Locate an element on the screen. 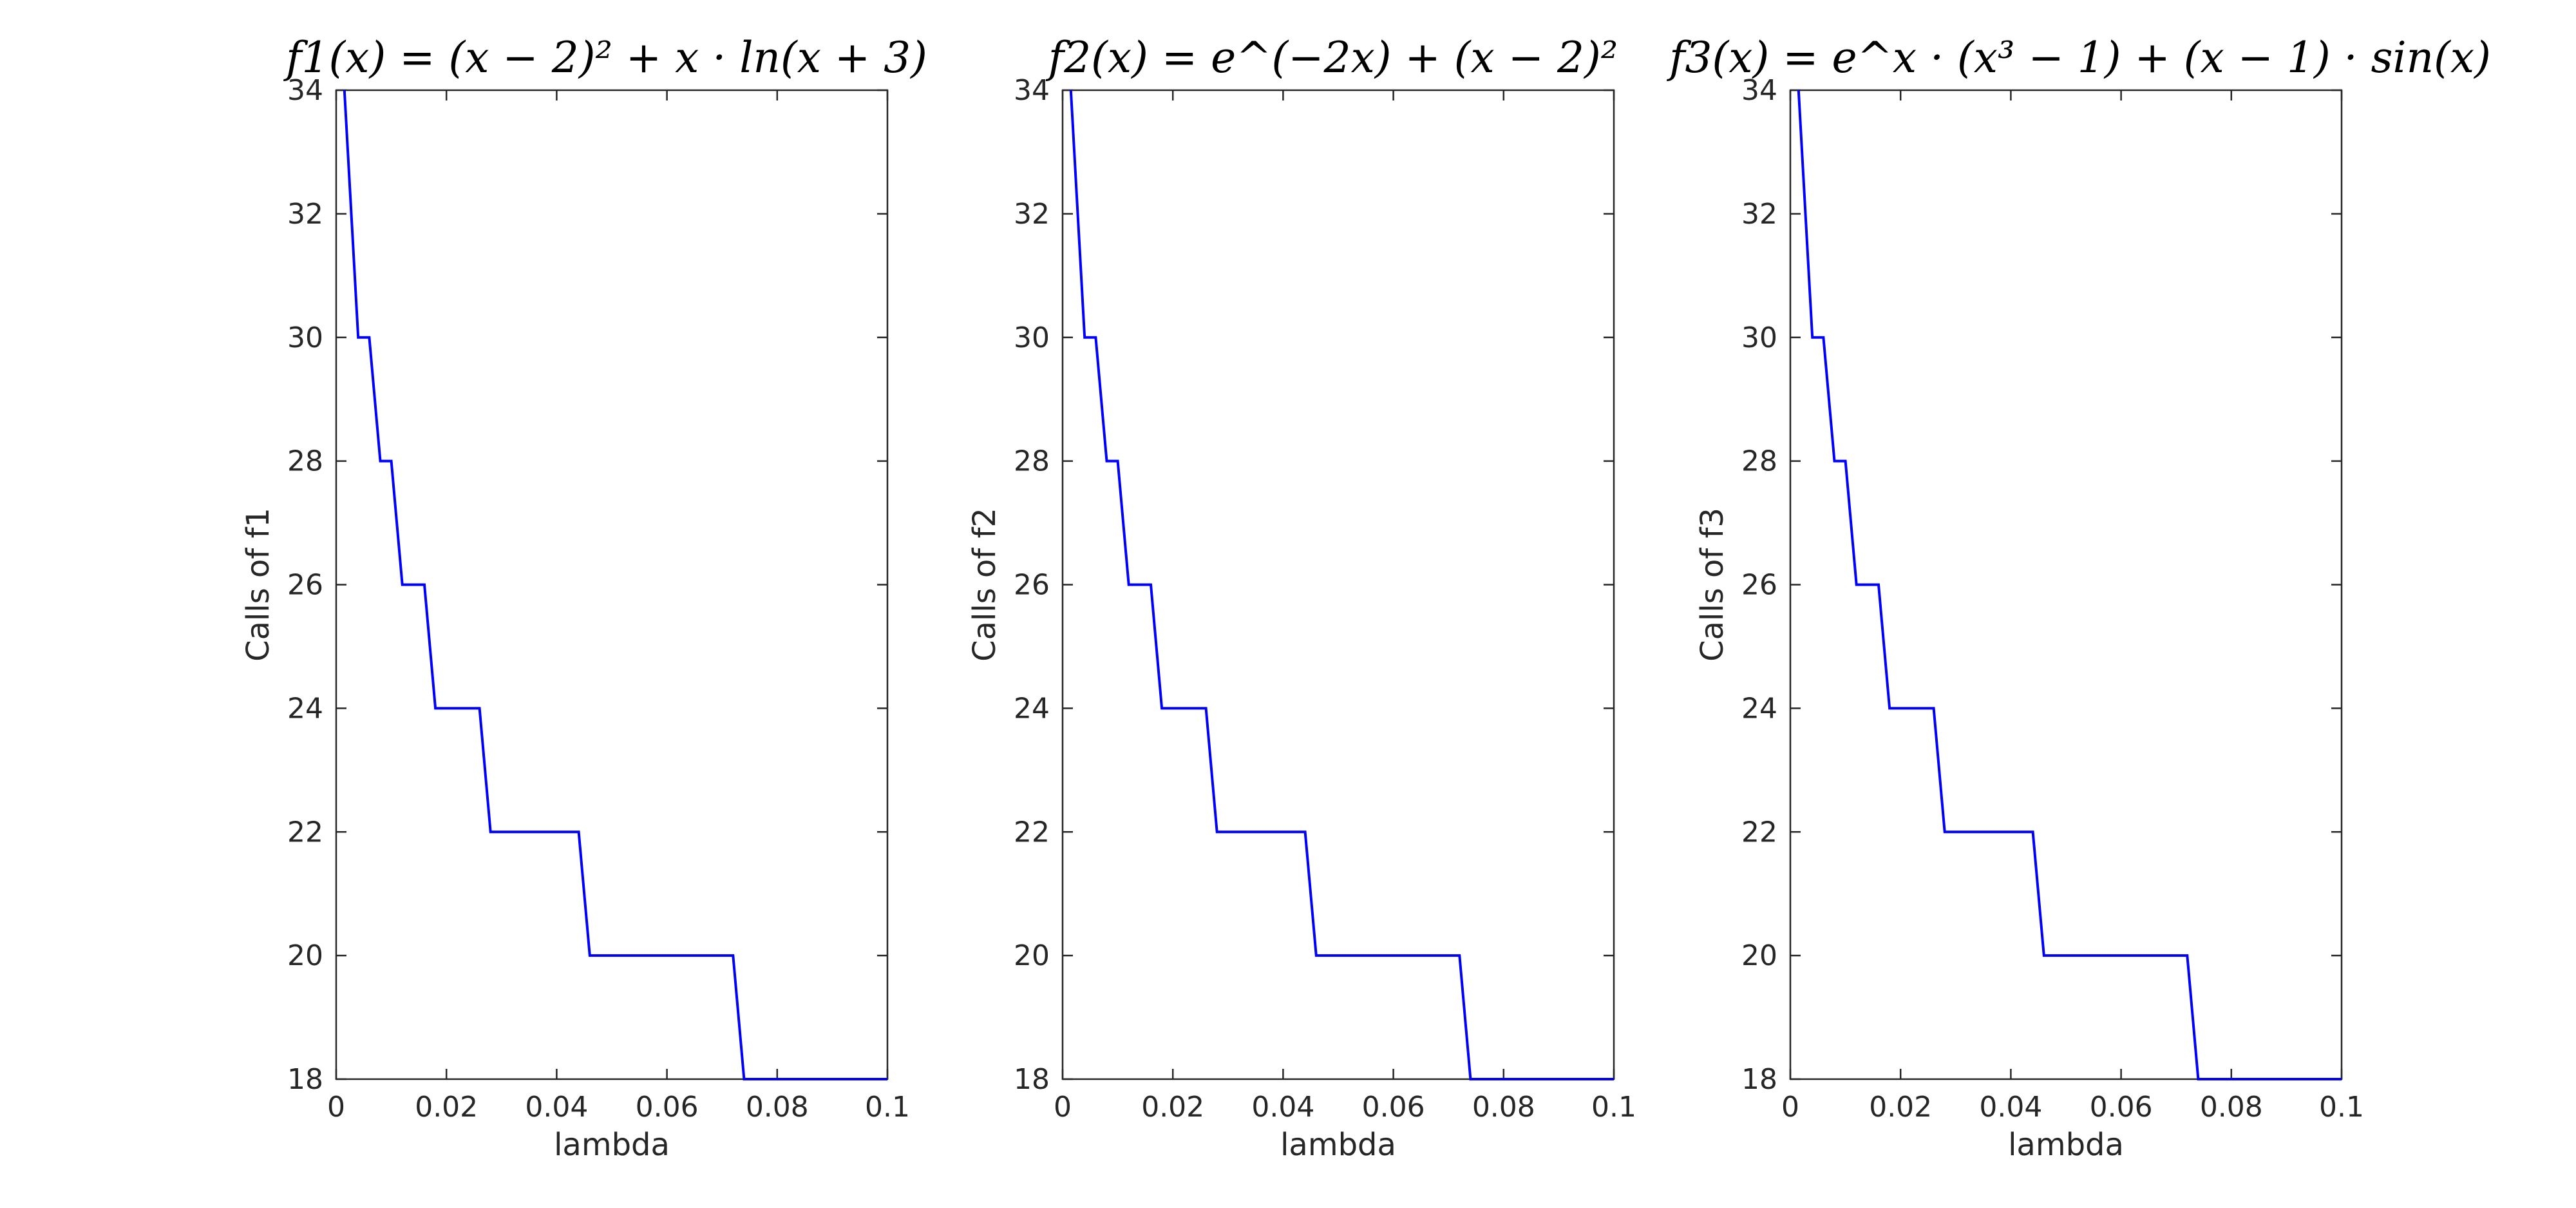 The height and width of the screenshot is (1208, 2576). panel3-y-tick-label: 34 is located at coordinates (1759, 90).